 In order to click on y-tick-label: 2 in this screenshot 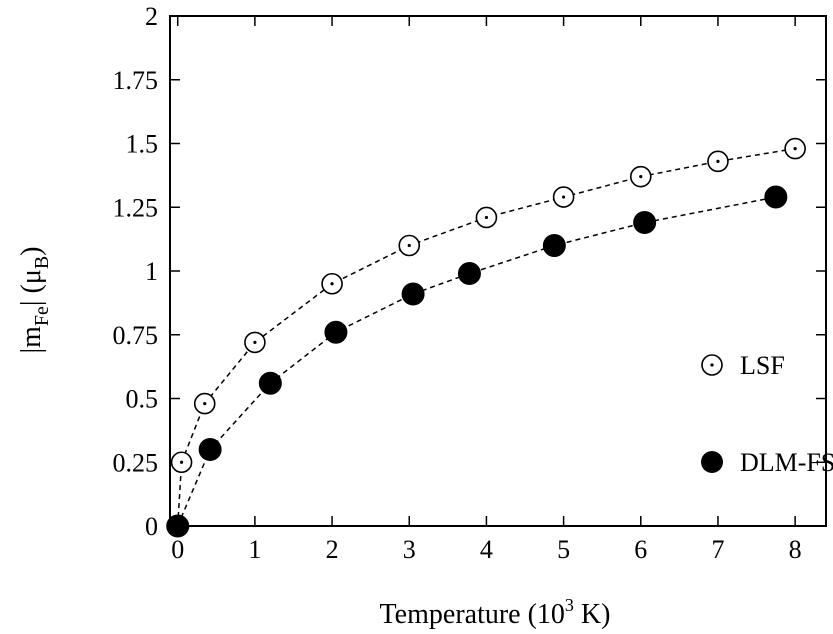, I will do `click(151, 16)`.